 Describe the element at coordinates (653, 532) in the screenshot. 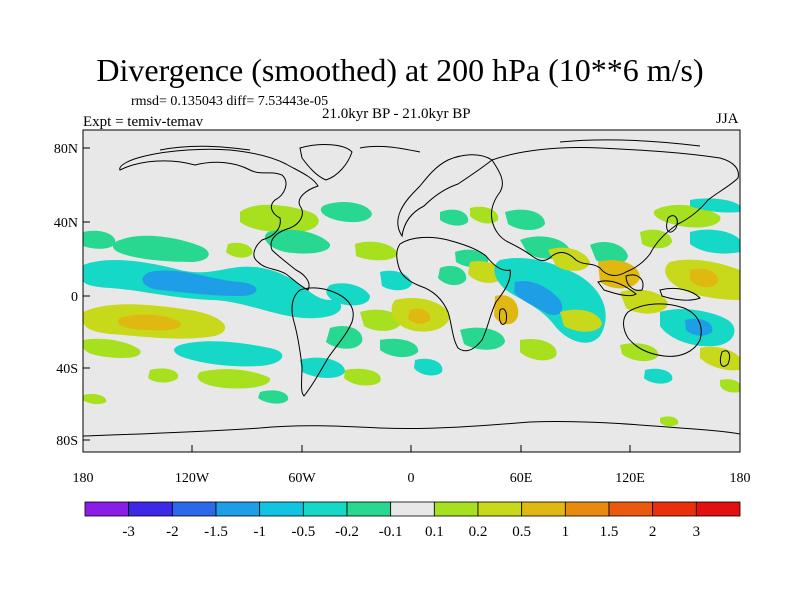

I see `colorbar-label: 2` at that location.